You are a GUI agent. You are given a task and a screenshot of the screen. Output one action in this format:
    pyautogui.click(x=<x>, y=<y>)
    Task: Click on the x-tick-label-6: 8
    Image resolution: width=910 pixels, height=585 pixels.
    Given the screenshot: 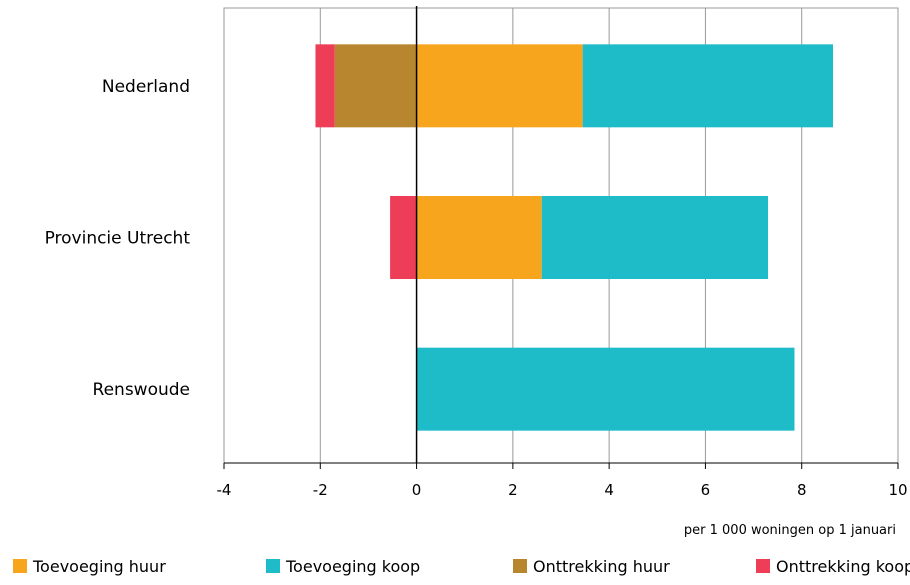 What is the action you would take?
    pyautogui.click(x=802, y=490)
    